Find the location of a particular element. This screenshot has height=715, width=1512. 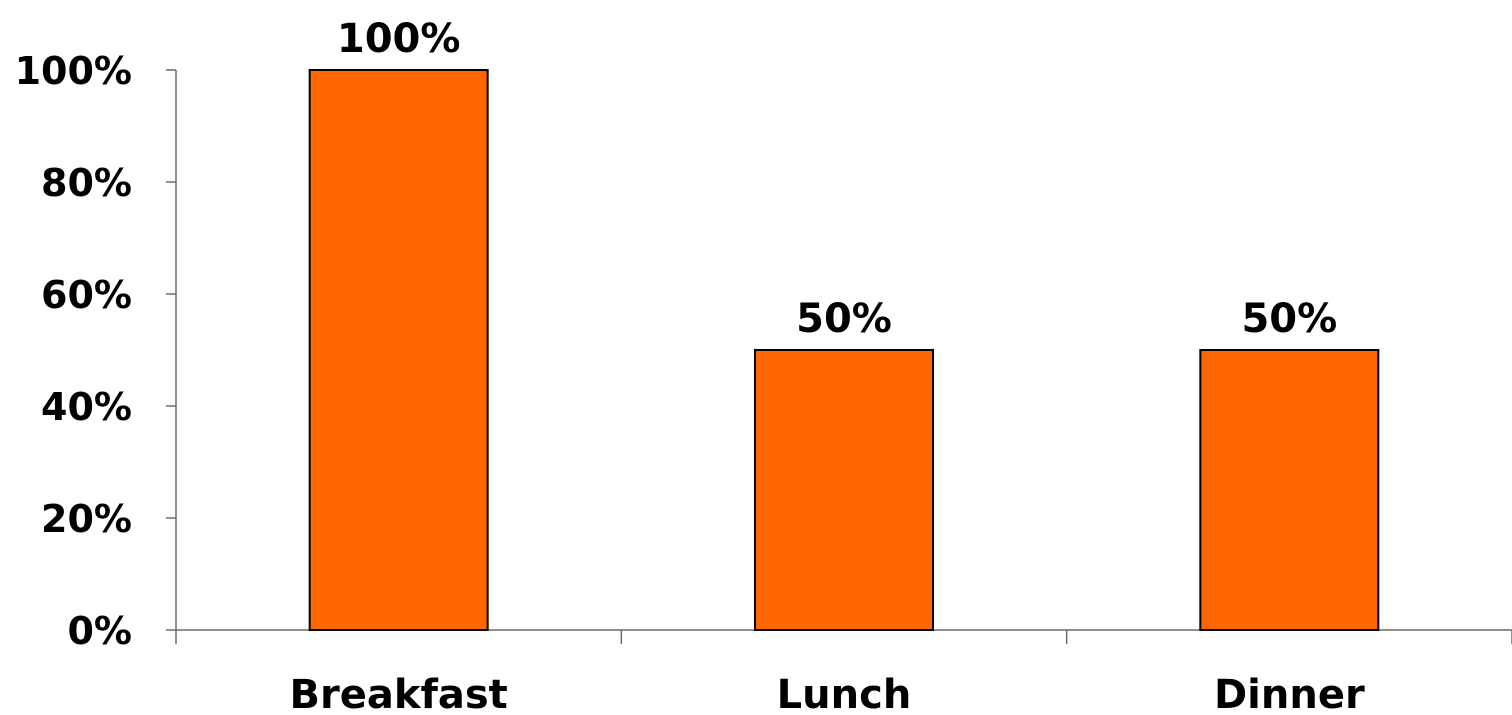

y-tick-label: 40% is located at coordinates (86, 407).